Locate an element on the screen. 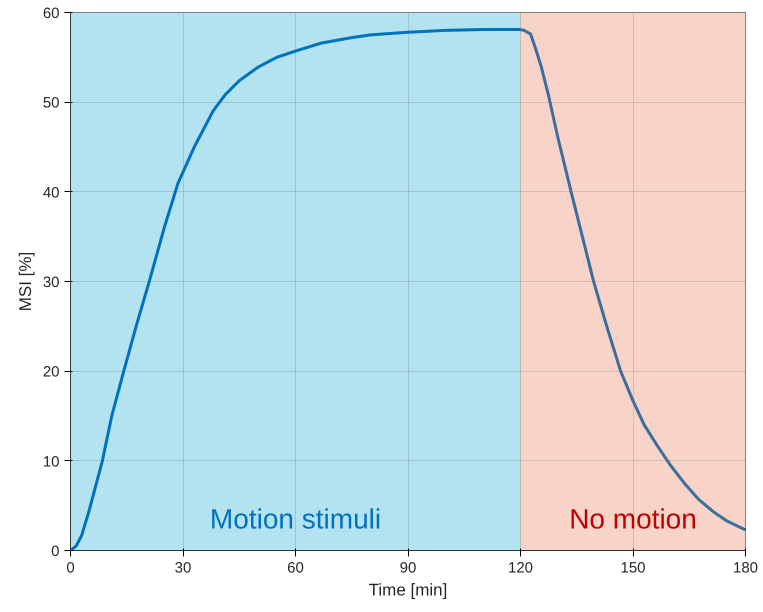 The height and width of the screenshot is (612, 763). y-tick-label: 0 is located at coordinates (55, 551).